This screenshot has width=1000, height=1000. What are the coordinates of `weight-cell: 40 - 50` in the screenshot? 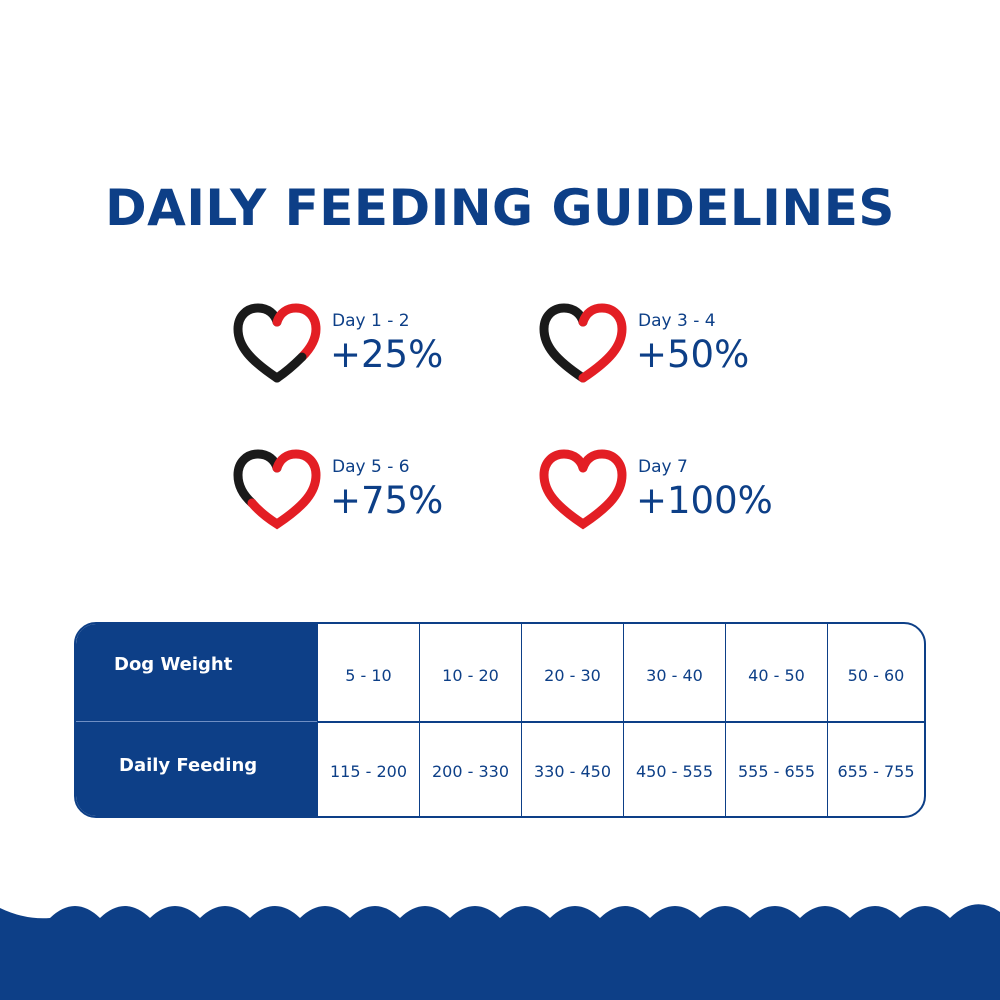 It's located at (776, 672).